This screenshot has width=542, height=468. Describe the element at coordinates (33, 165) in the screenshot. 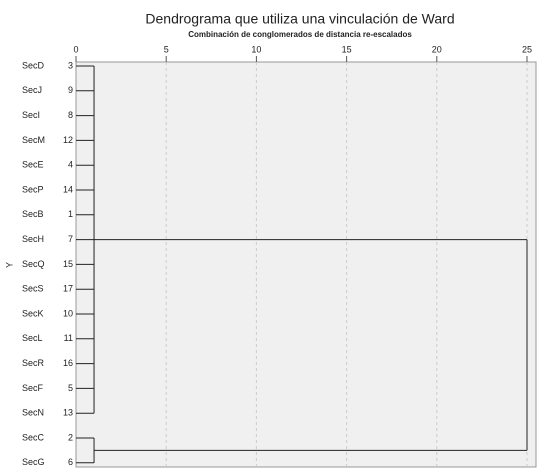

I see `leaf-label: SecE` at that location.